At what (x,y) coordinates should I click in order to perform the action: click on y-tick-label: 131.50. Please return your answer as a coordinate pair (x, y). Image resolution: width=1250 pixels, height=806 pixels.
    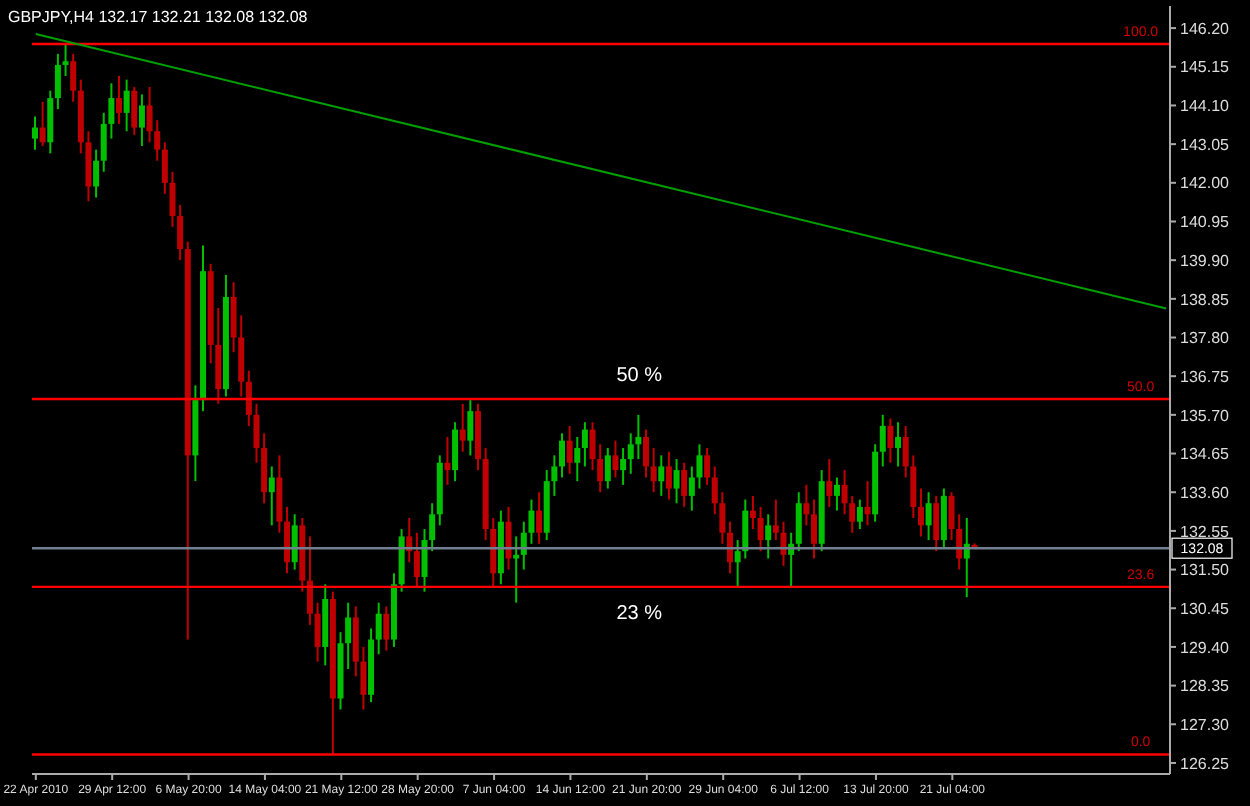
    Looking at the image, I should click on (1205, 570).